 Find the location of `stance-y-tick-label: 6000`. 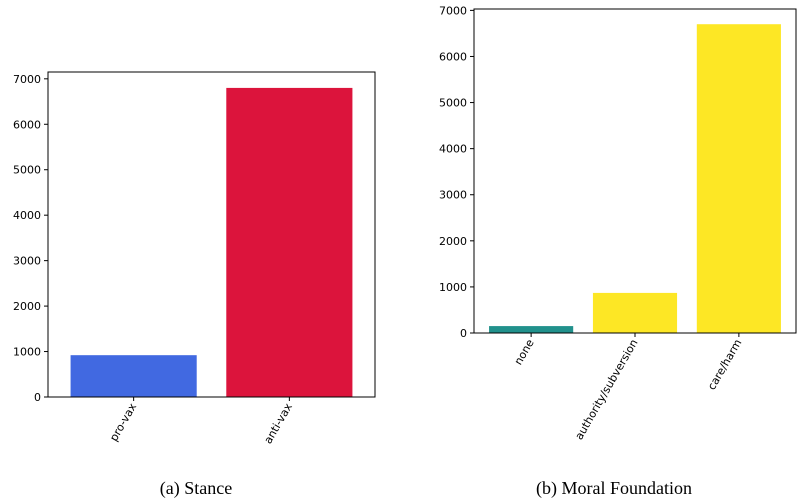

stance-y-tick-label: 6000 is located at coordinates (27, 124).